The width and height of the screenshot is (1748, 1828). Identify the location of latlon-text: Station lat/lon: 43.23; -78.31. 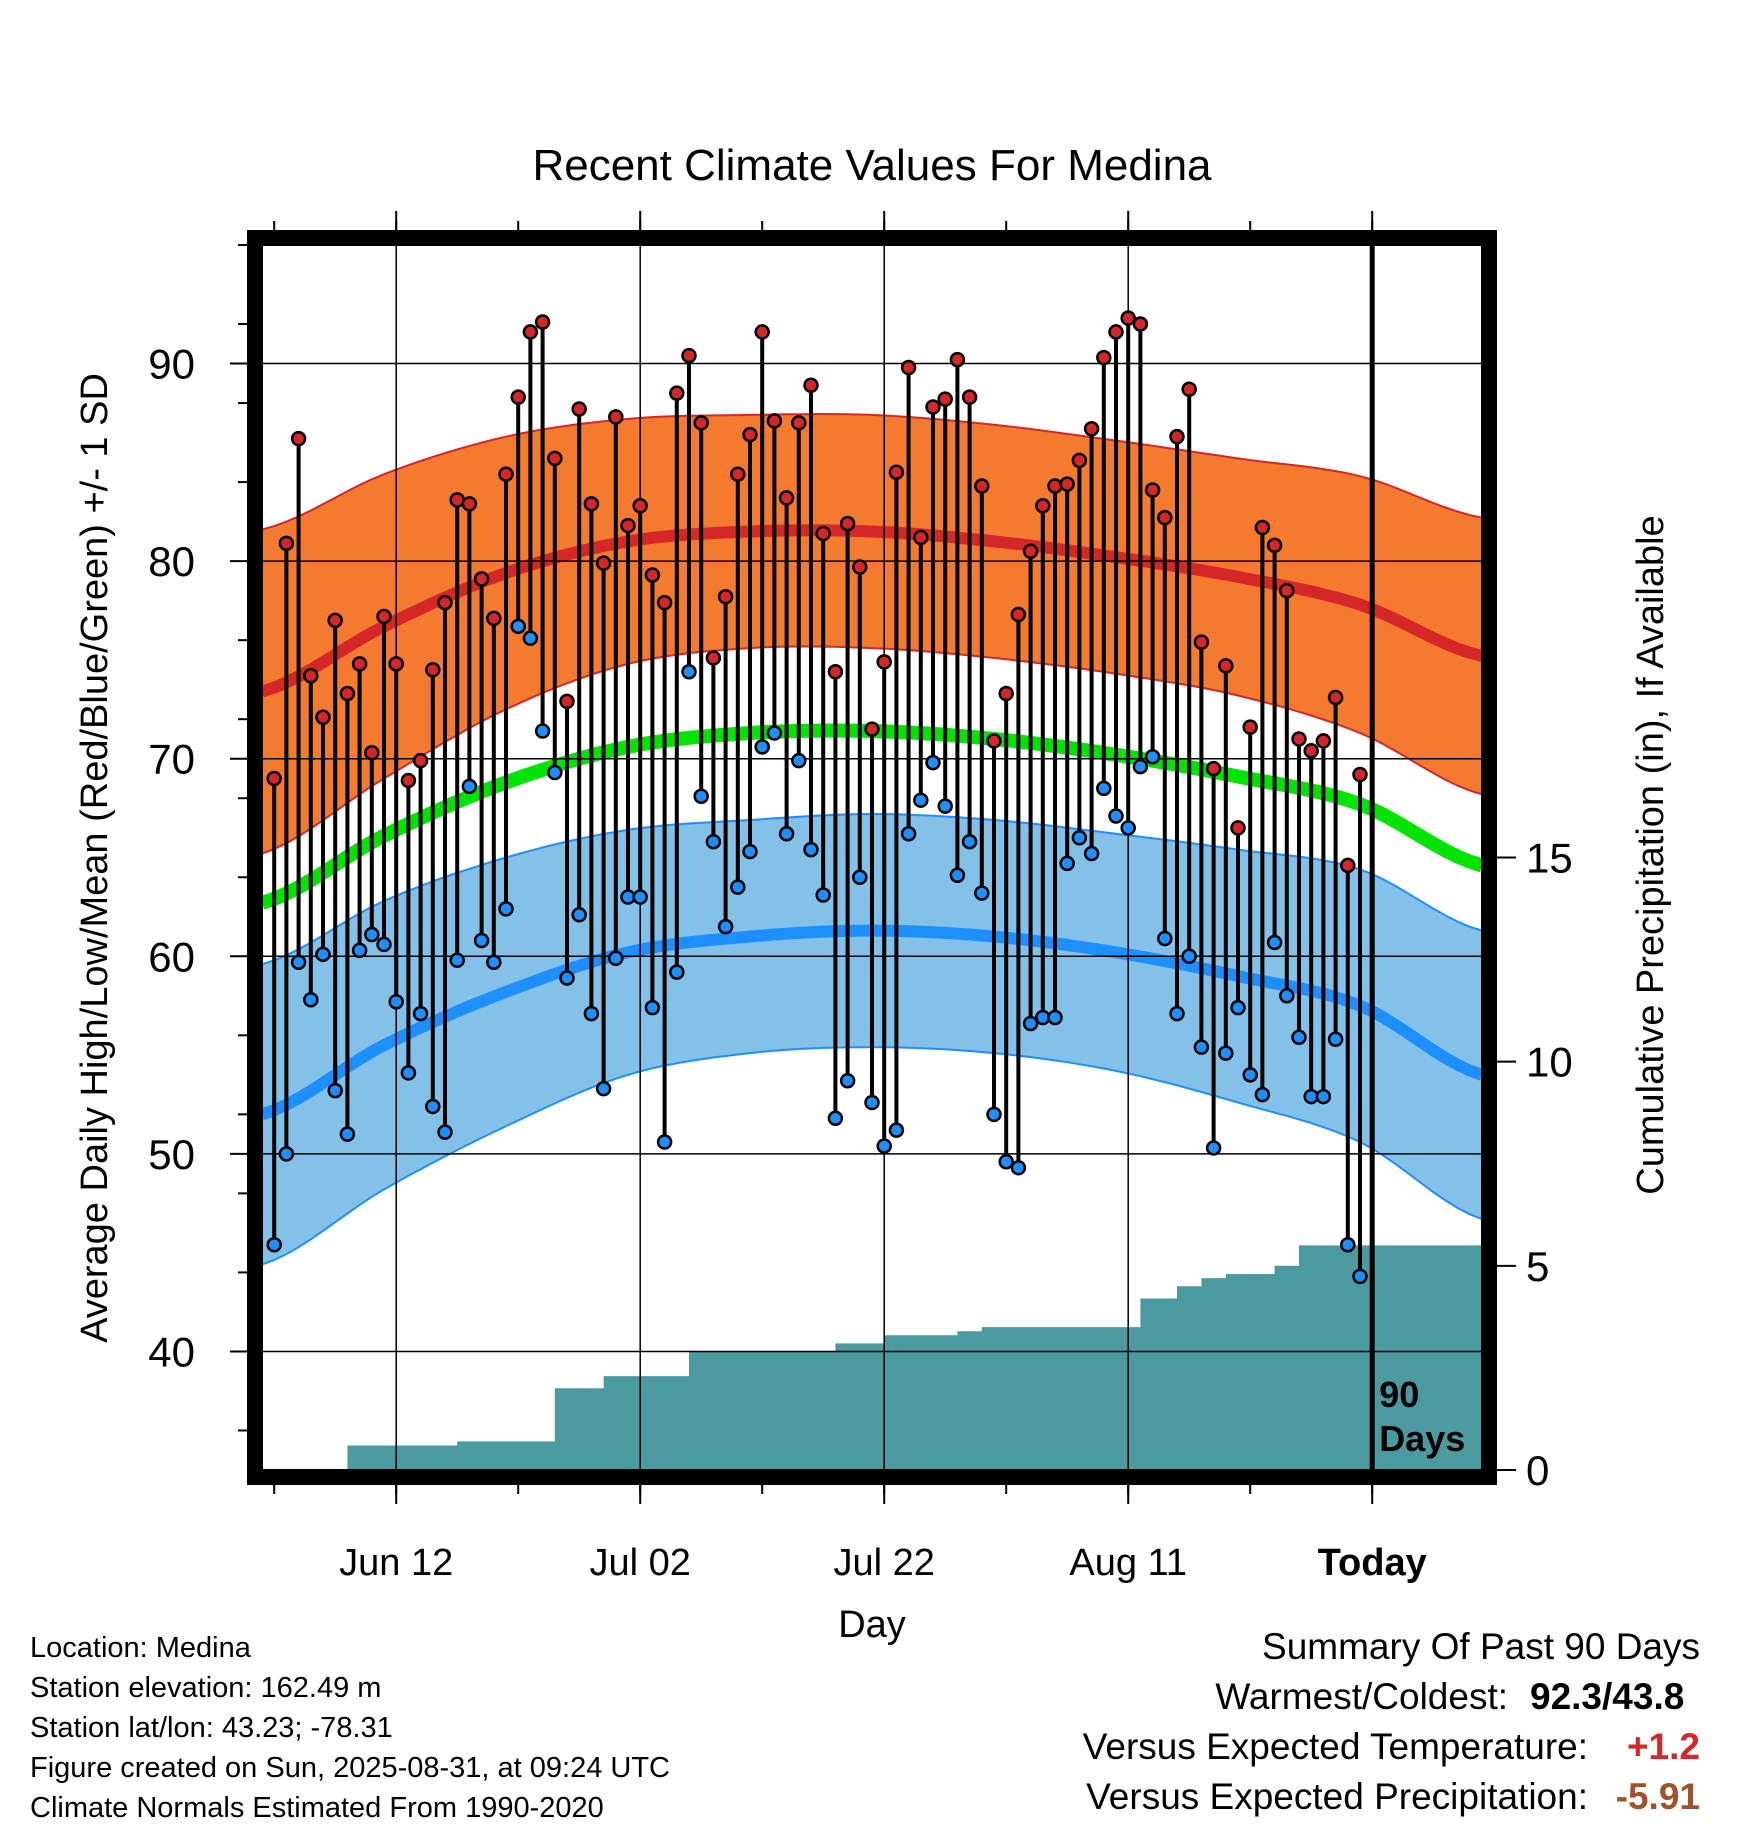
(211, 1728).